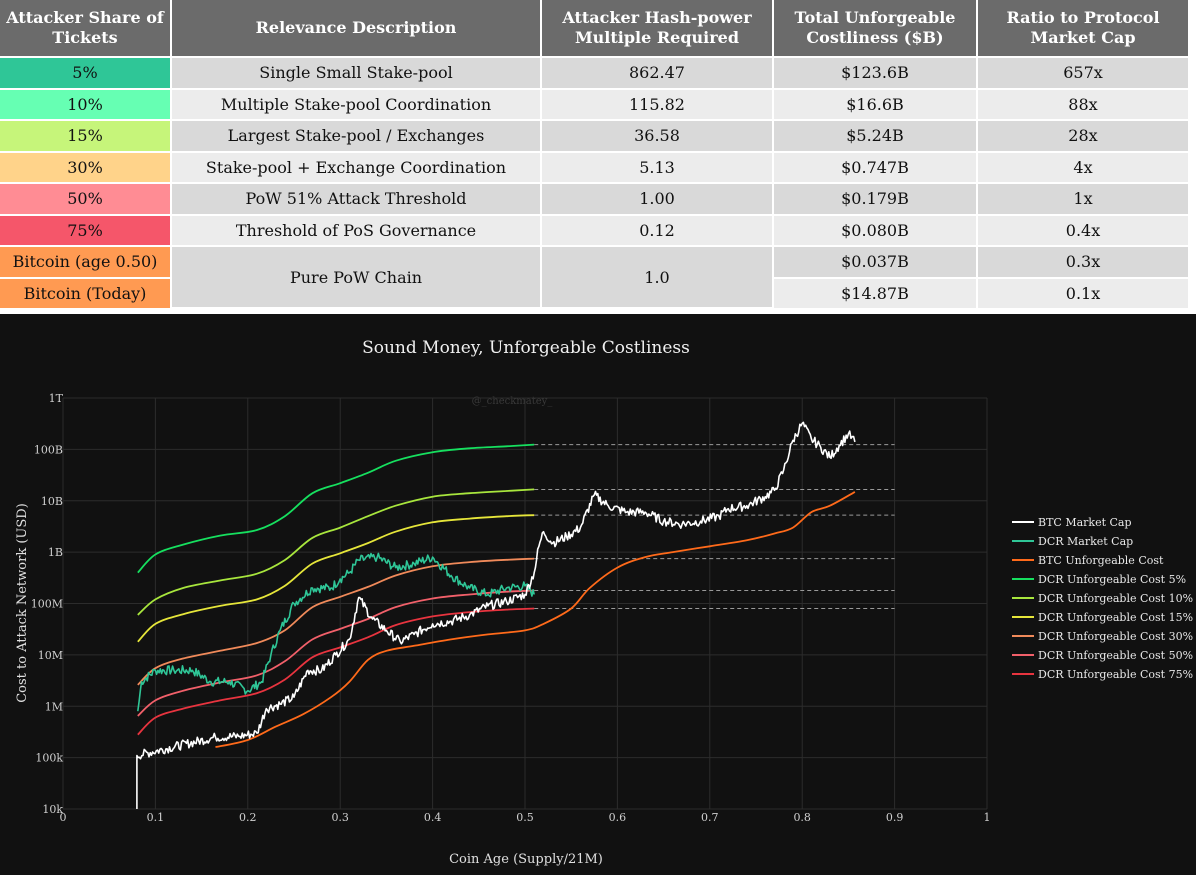 The width and height of the screenshot is (1196, 875). I want to click on y-tick-label: 1B, so click(55, 552).